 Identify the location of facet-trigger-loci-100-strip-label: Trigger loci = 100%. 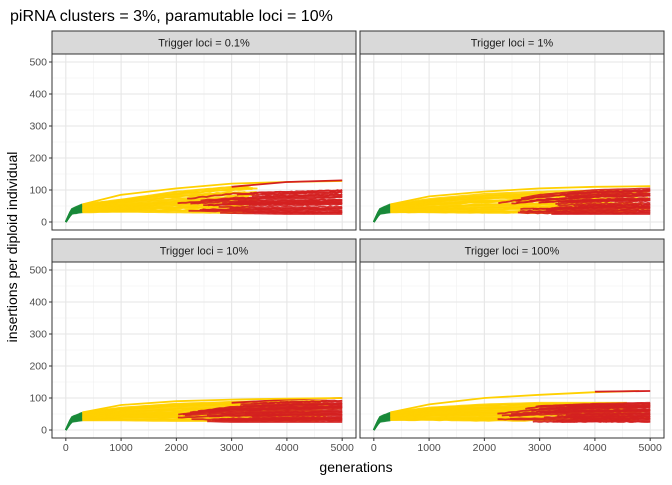
(512, 252).